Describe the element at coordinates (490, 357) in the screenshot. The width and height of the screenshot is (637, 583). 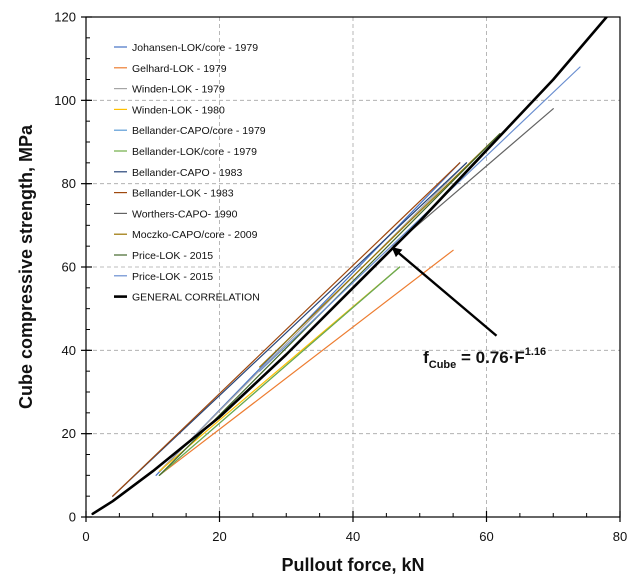
I see `annotation-rest: = 0.76·F` at that location.